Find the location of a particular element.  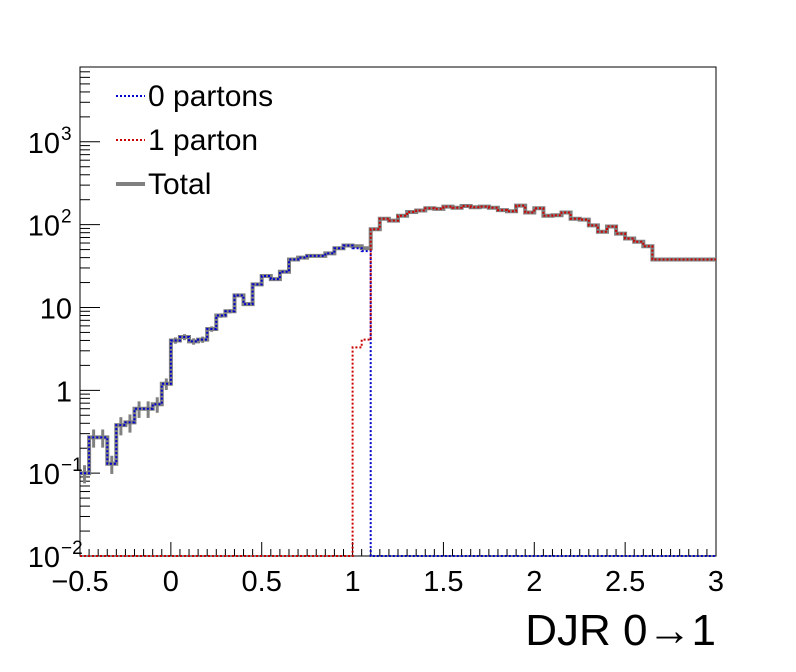

legend-label-total: Total is located at coordinates (179, 184).